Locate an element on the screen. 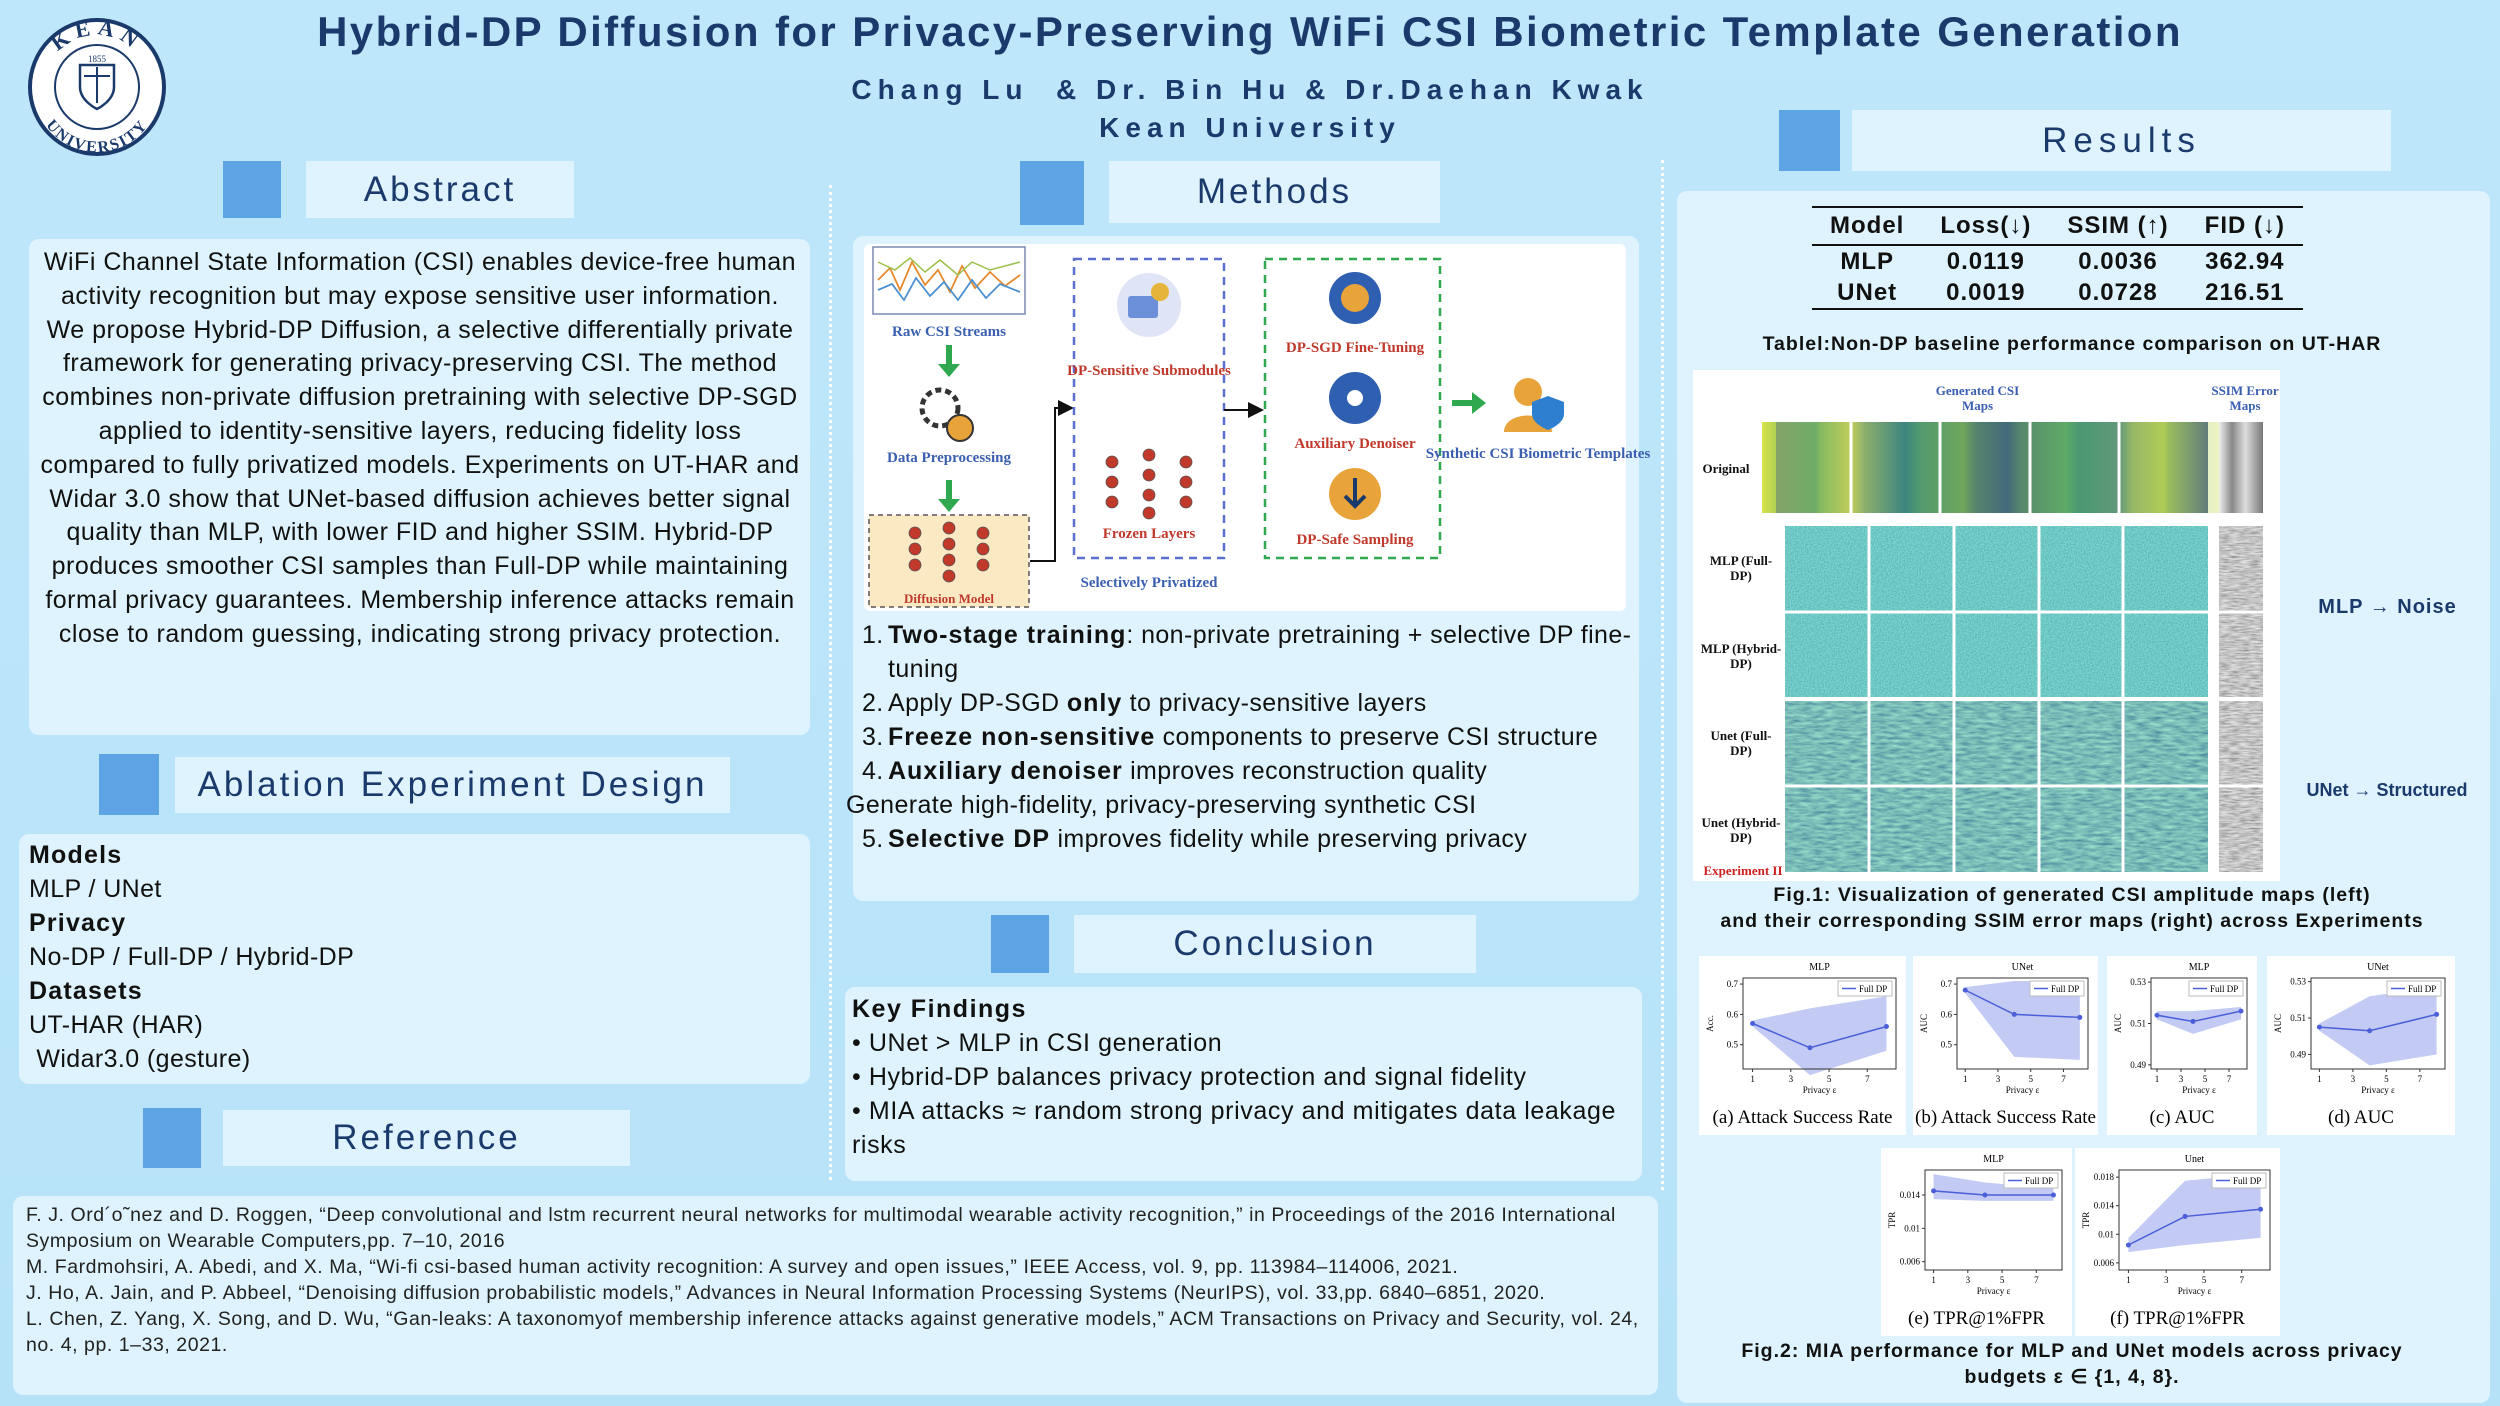 The height and width of the screenshot is (1406, 2500). y-tick-label: 0.018 is located at coordinates (2104, 1177).